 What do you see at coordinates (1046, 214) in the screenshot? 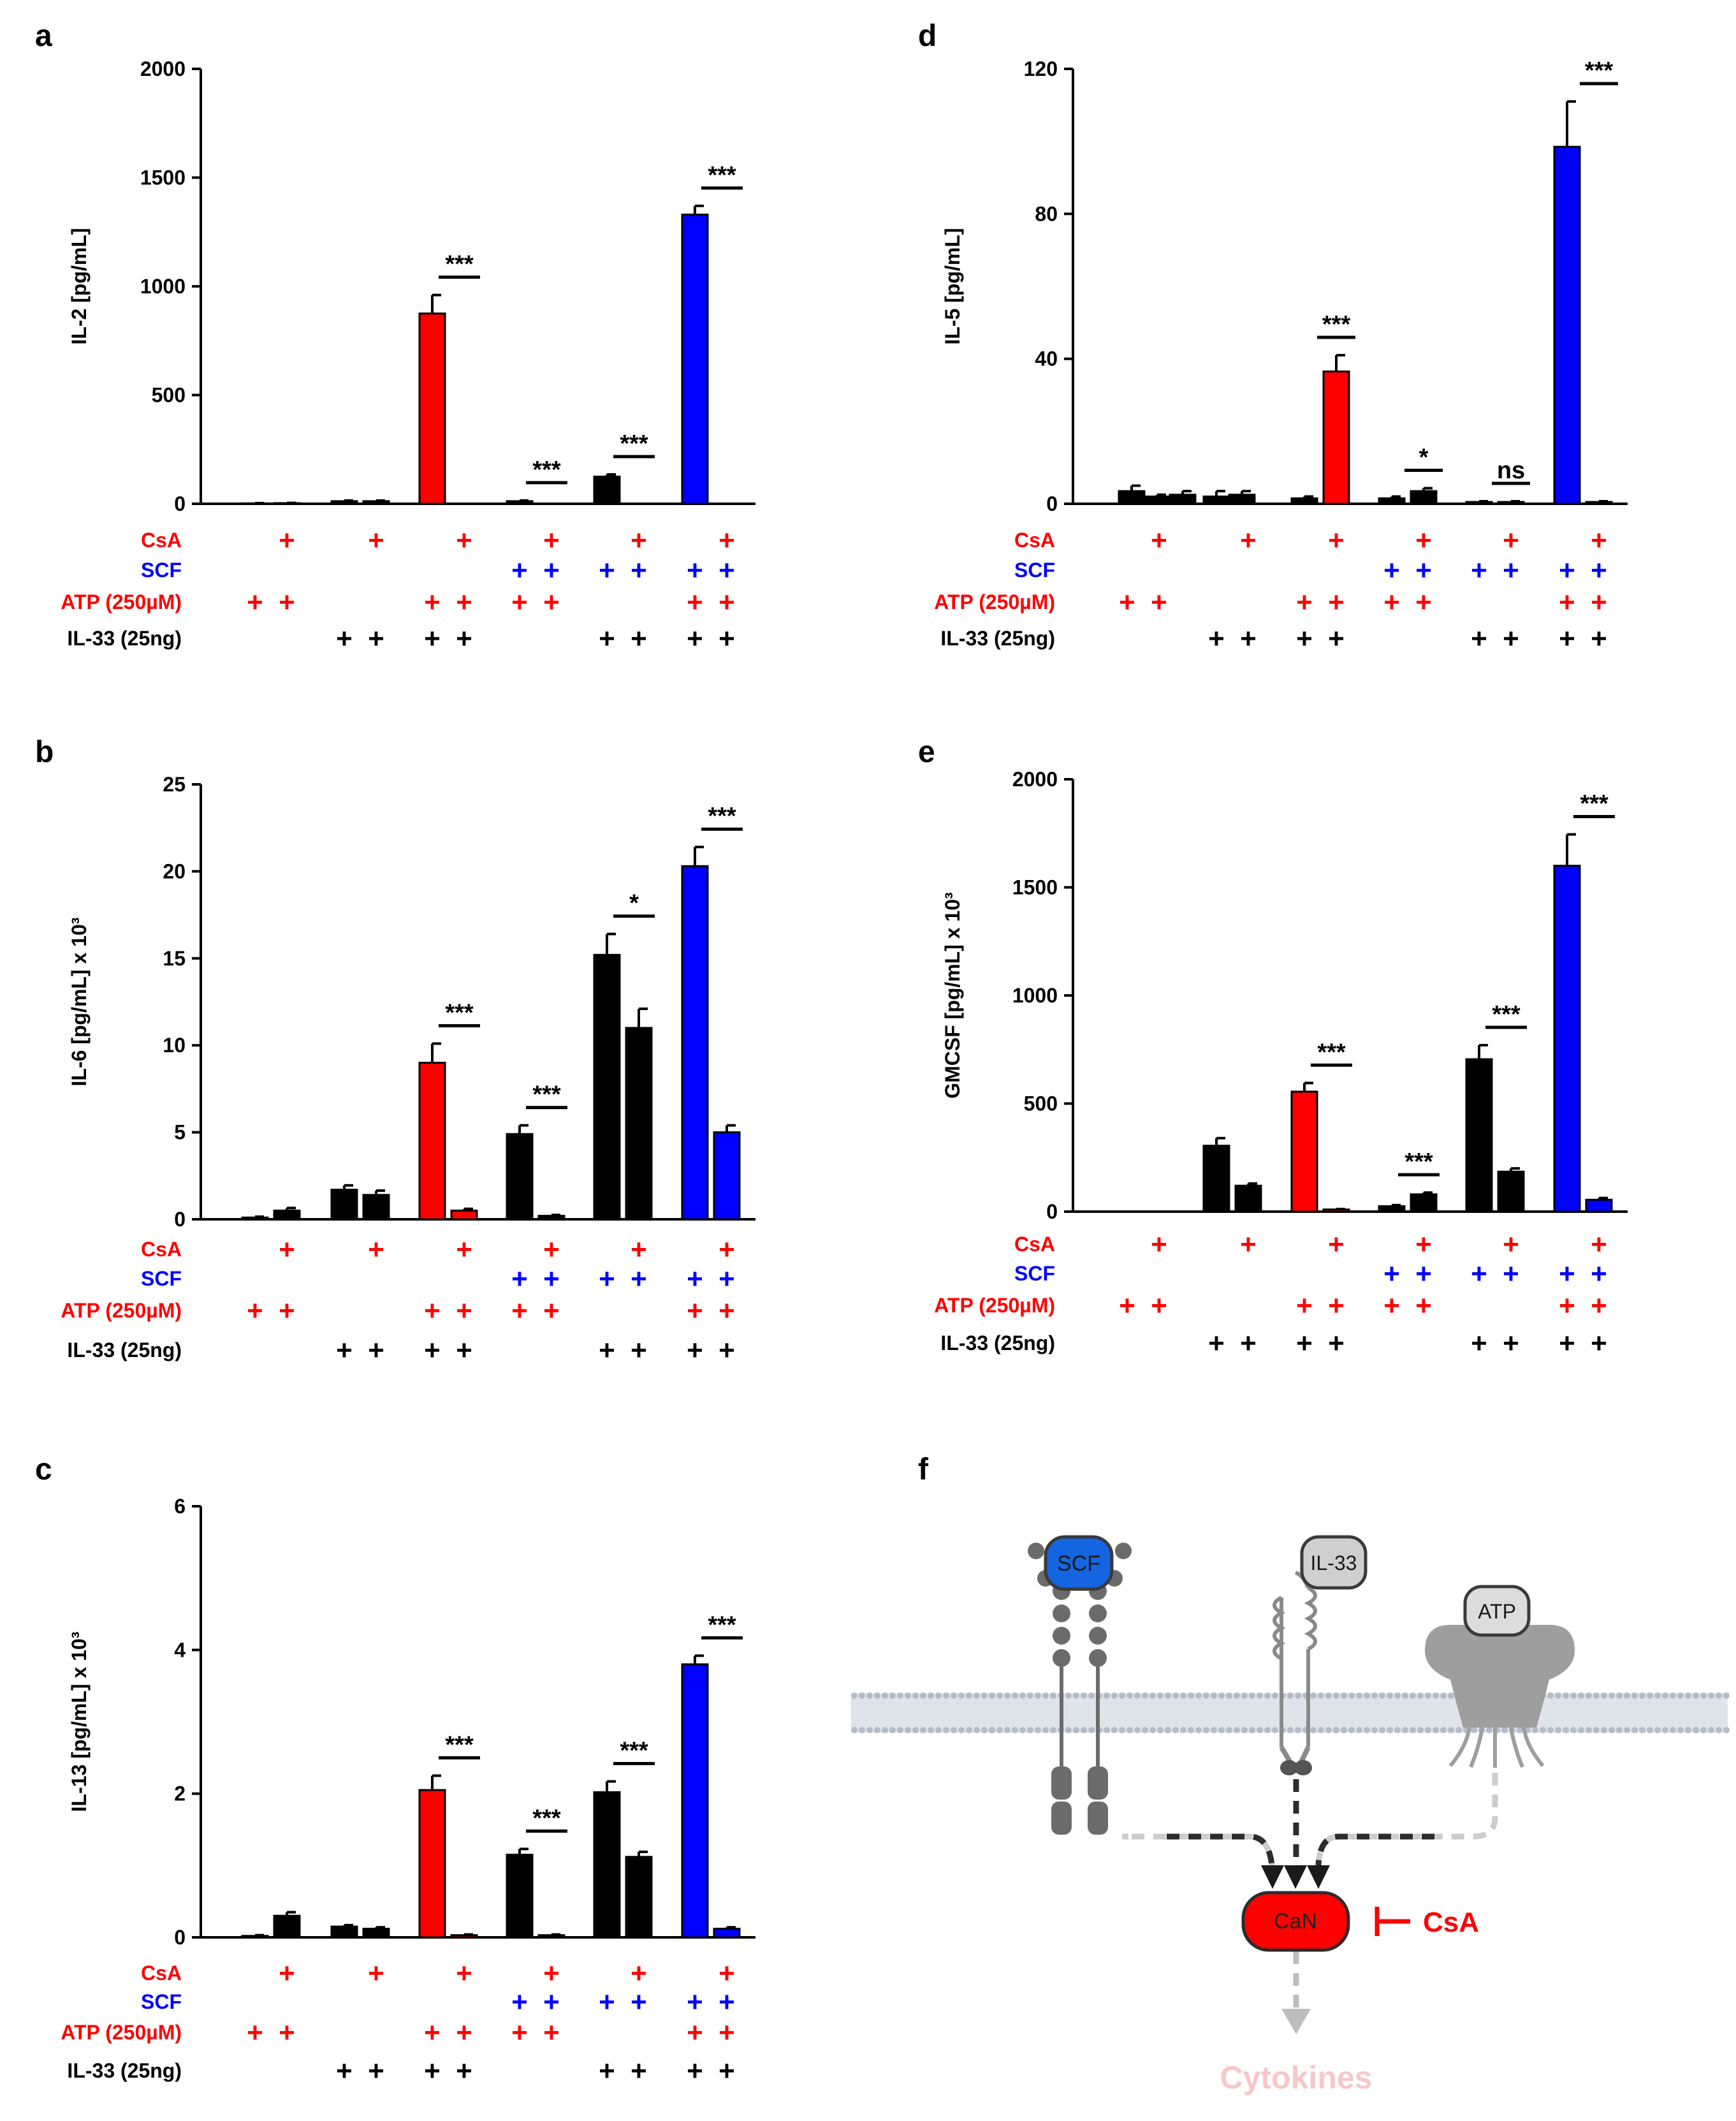
I see `y-tick-label: 80` at bounding box center [1046, 214].